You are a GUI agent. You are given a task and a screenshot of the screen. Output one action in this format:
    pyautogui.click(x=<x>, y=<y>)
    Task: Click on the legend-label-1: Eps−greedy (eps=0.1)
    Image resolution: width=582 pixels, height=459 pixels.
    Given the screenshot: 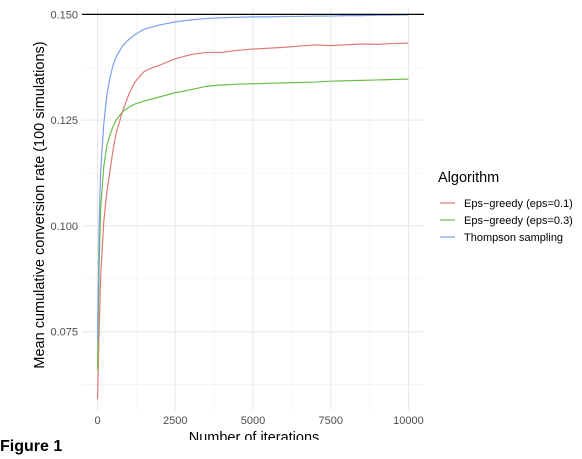 What is the action you would take?
    pyautogui.click(x=518, y=204)
    